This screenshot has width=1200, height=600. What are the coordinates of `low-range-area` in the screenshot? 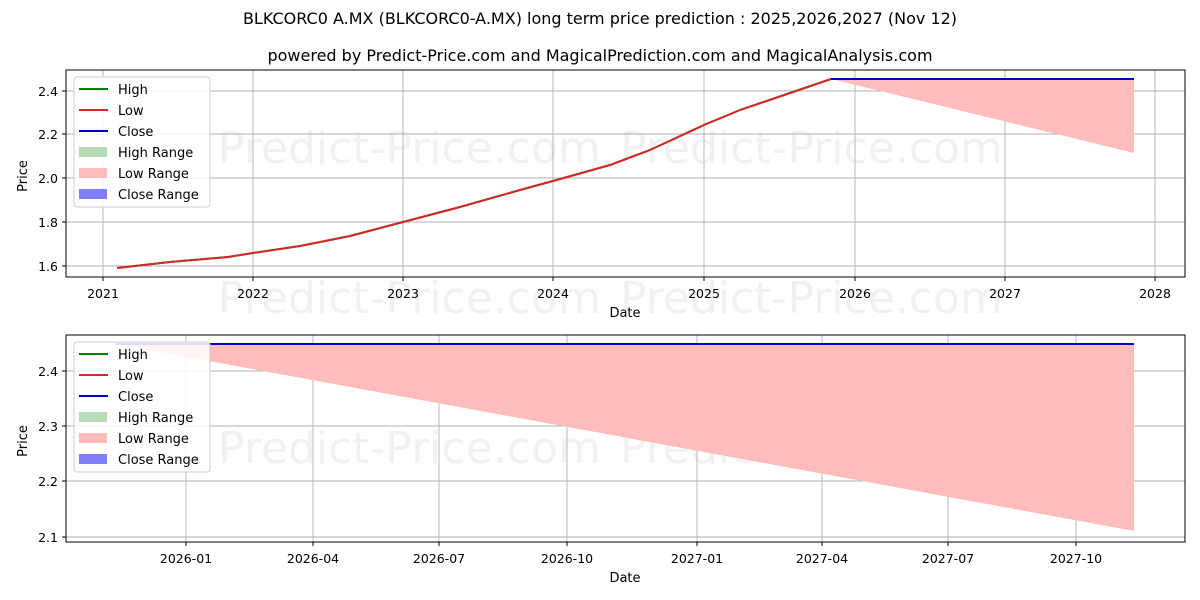 It's located at (982, 116).